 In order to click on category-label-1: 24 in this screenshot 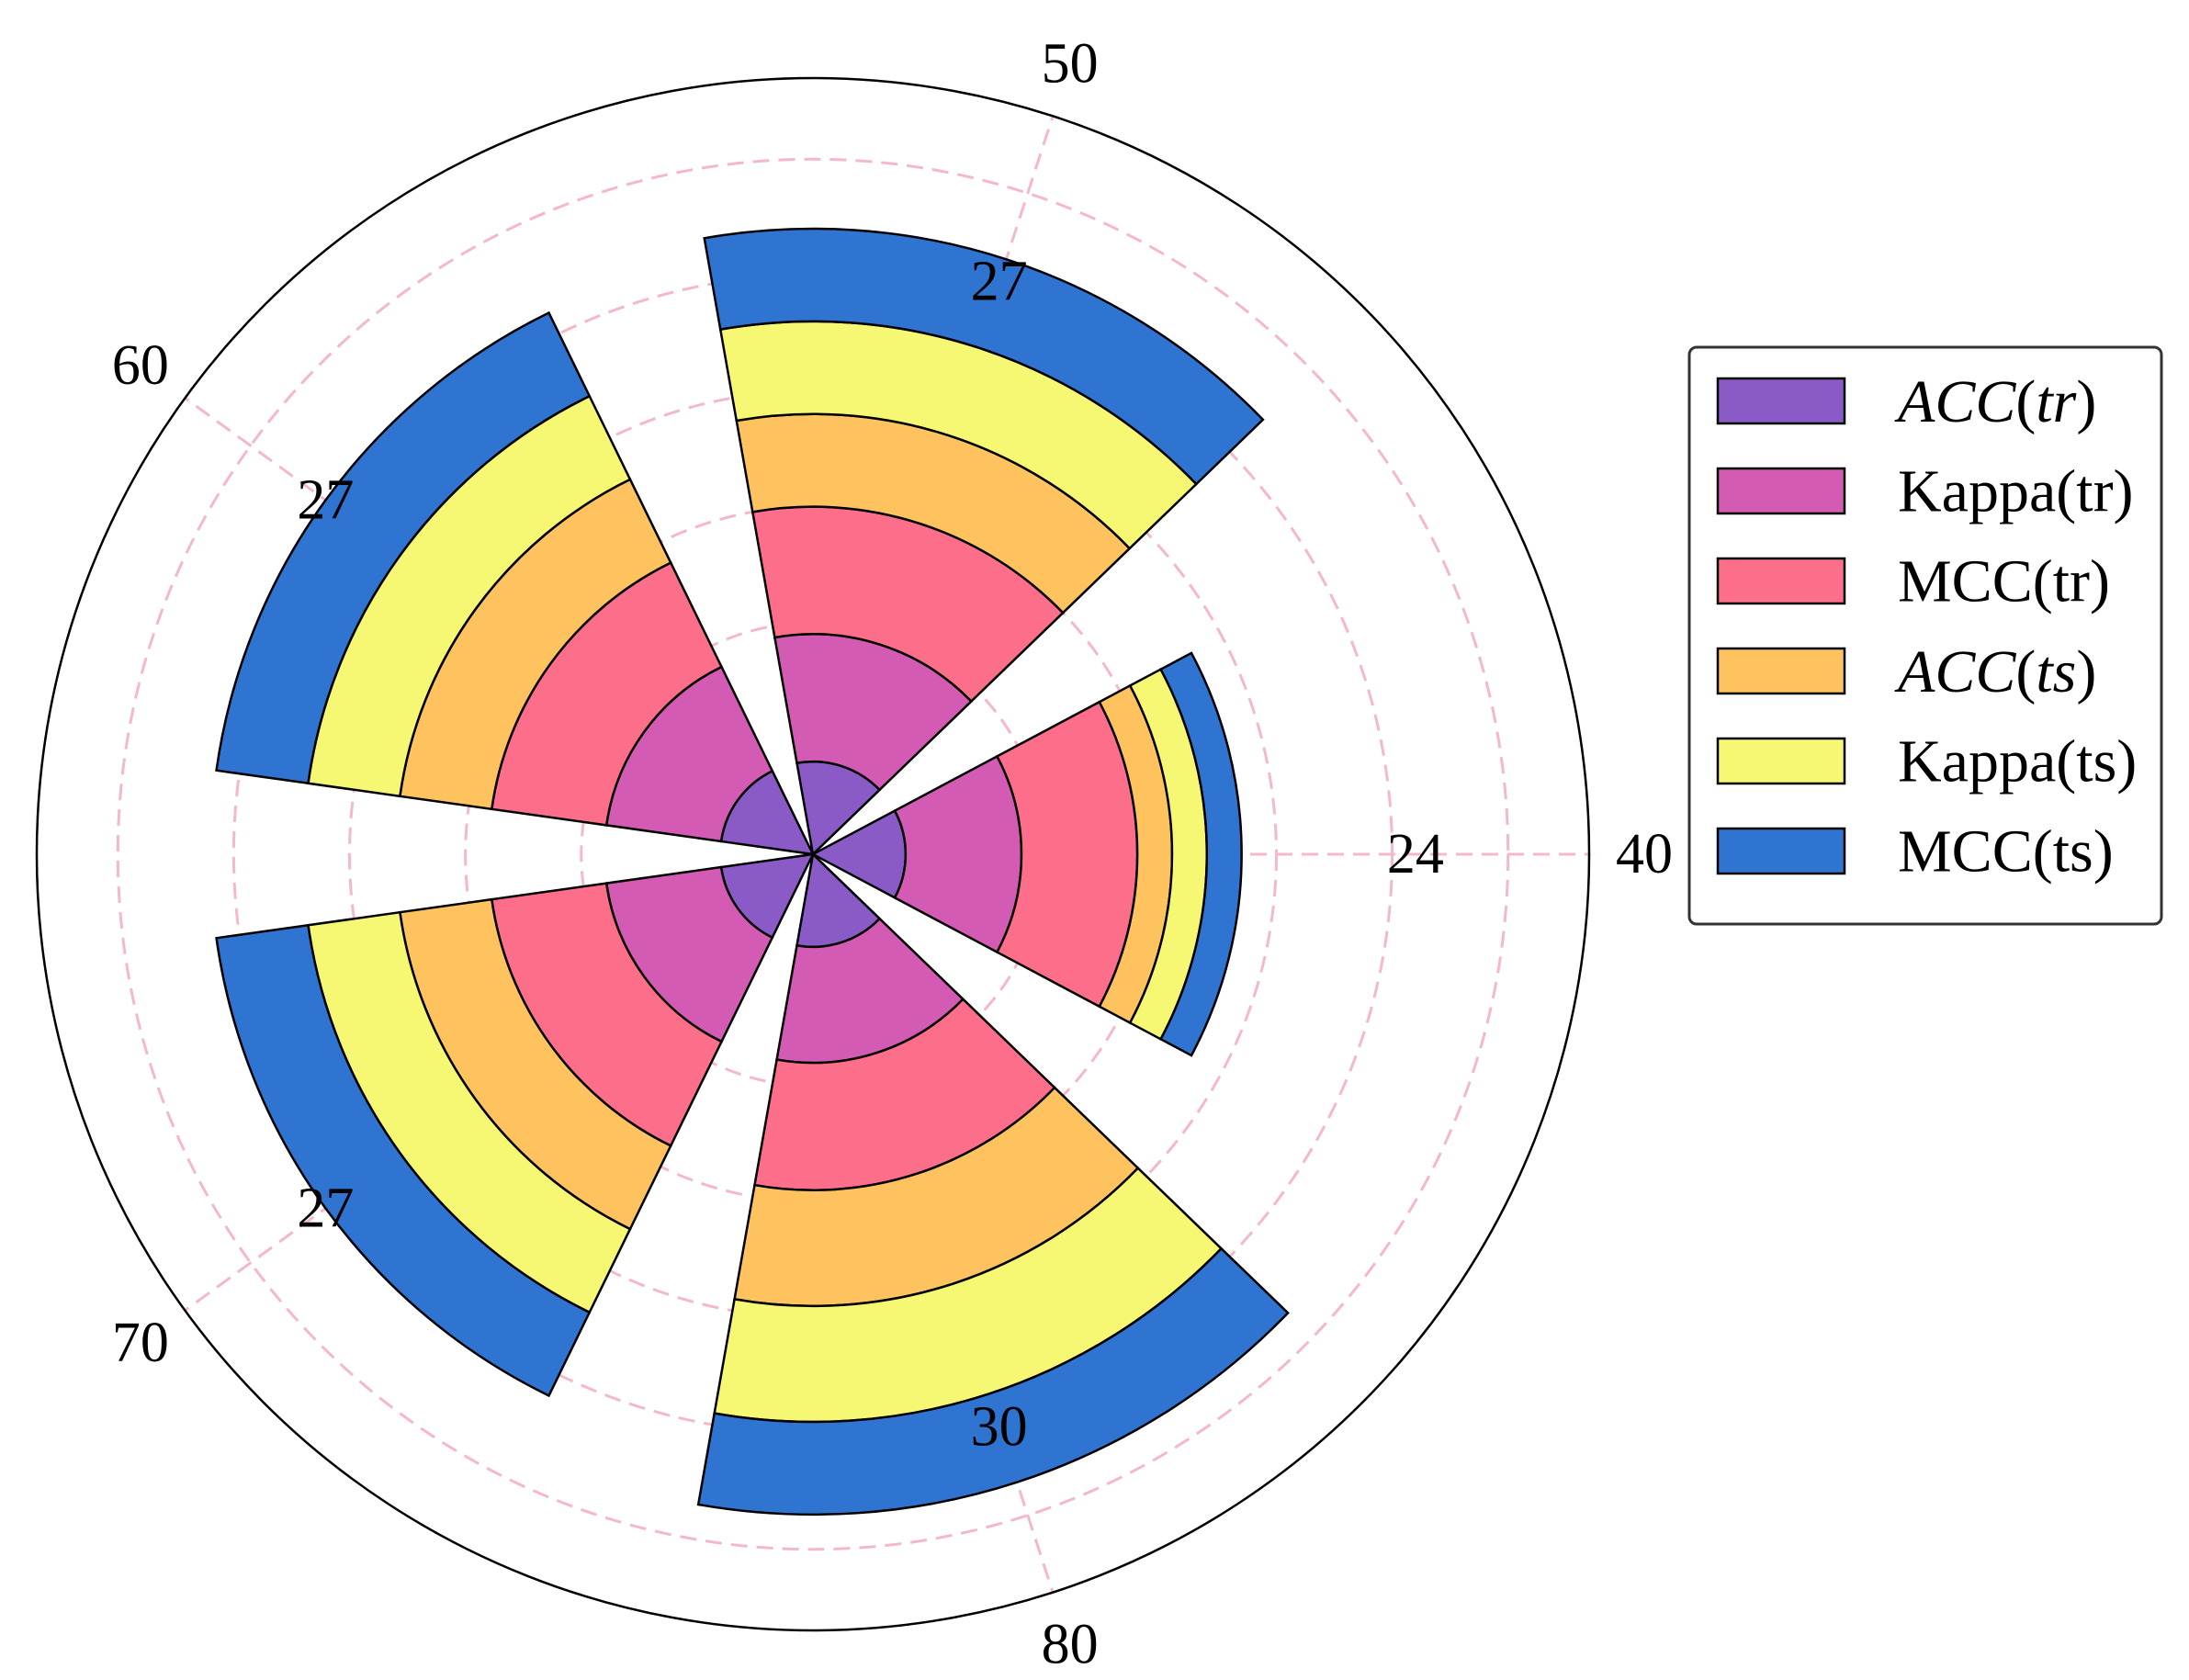, I will do `click(1415, 854)`.